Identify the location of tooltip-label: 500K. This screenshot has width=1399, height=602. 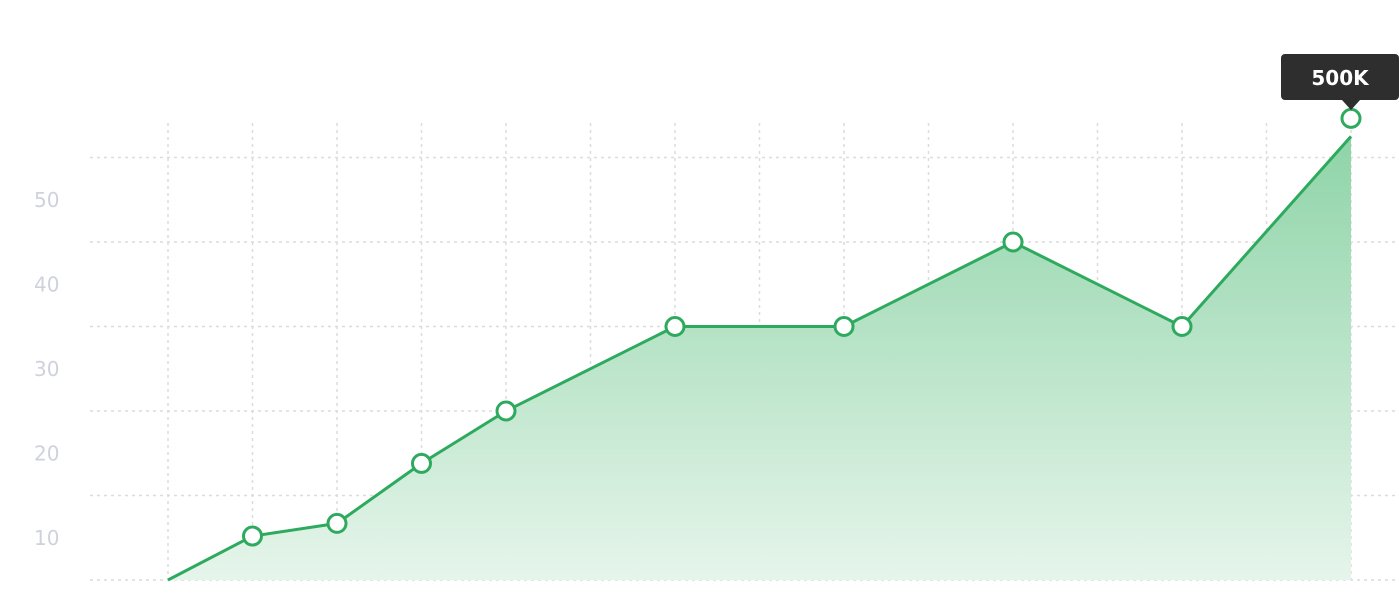
(1340, 78).